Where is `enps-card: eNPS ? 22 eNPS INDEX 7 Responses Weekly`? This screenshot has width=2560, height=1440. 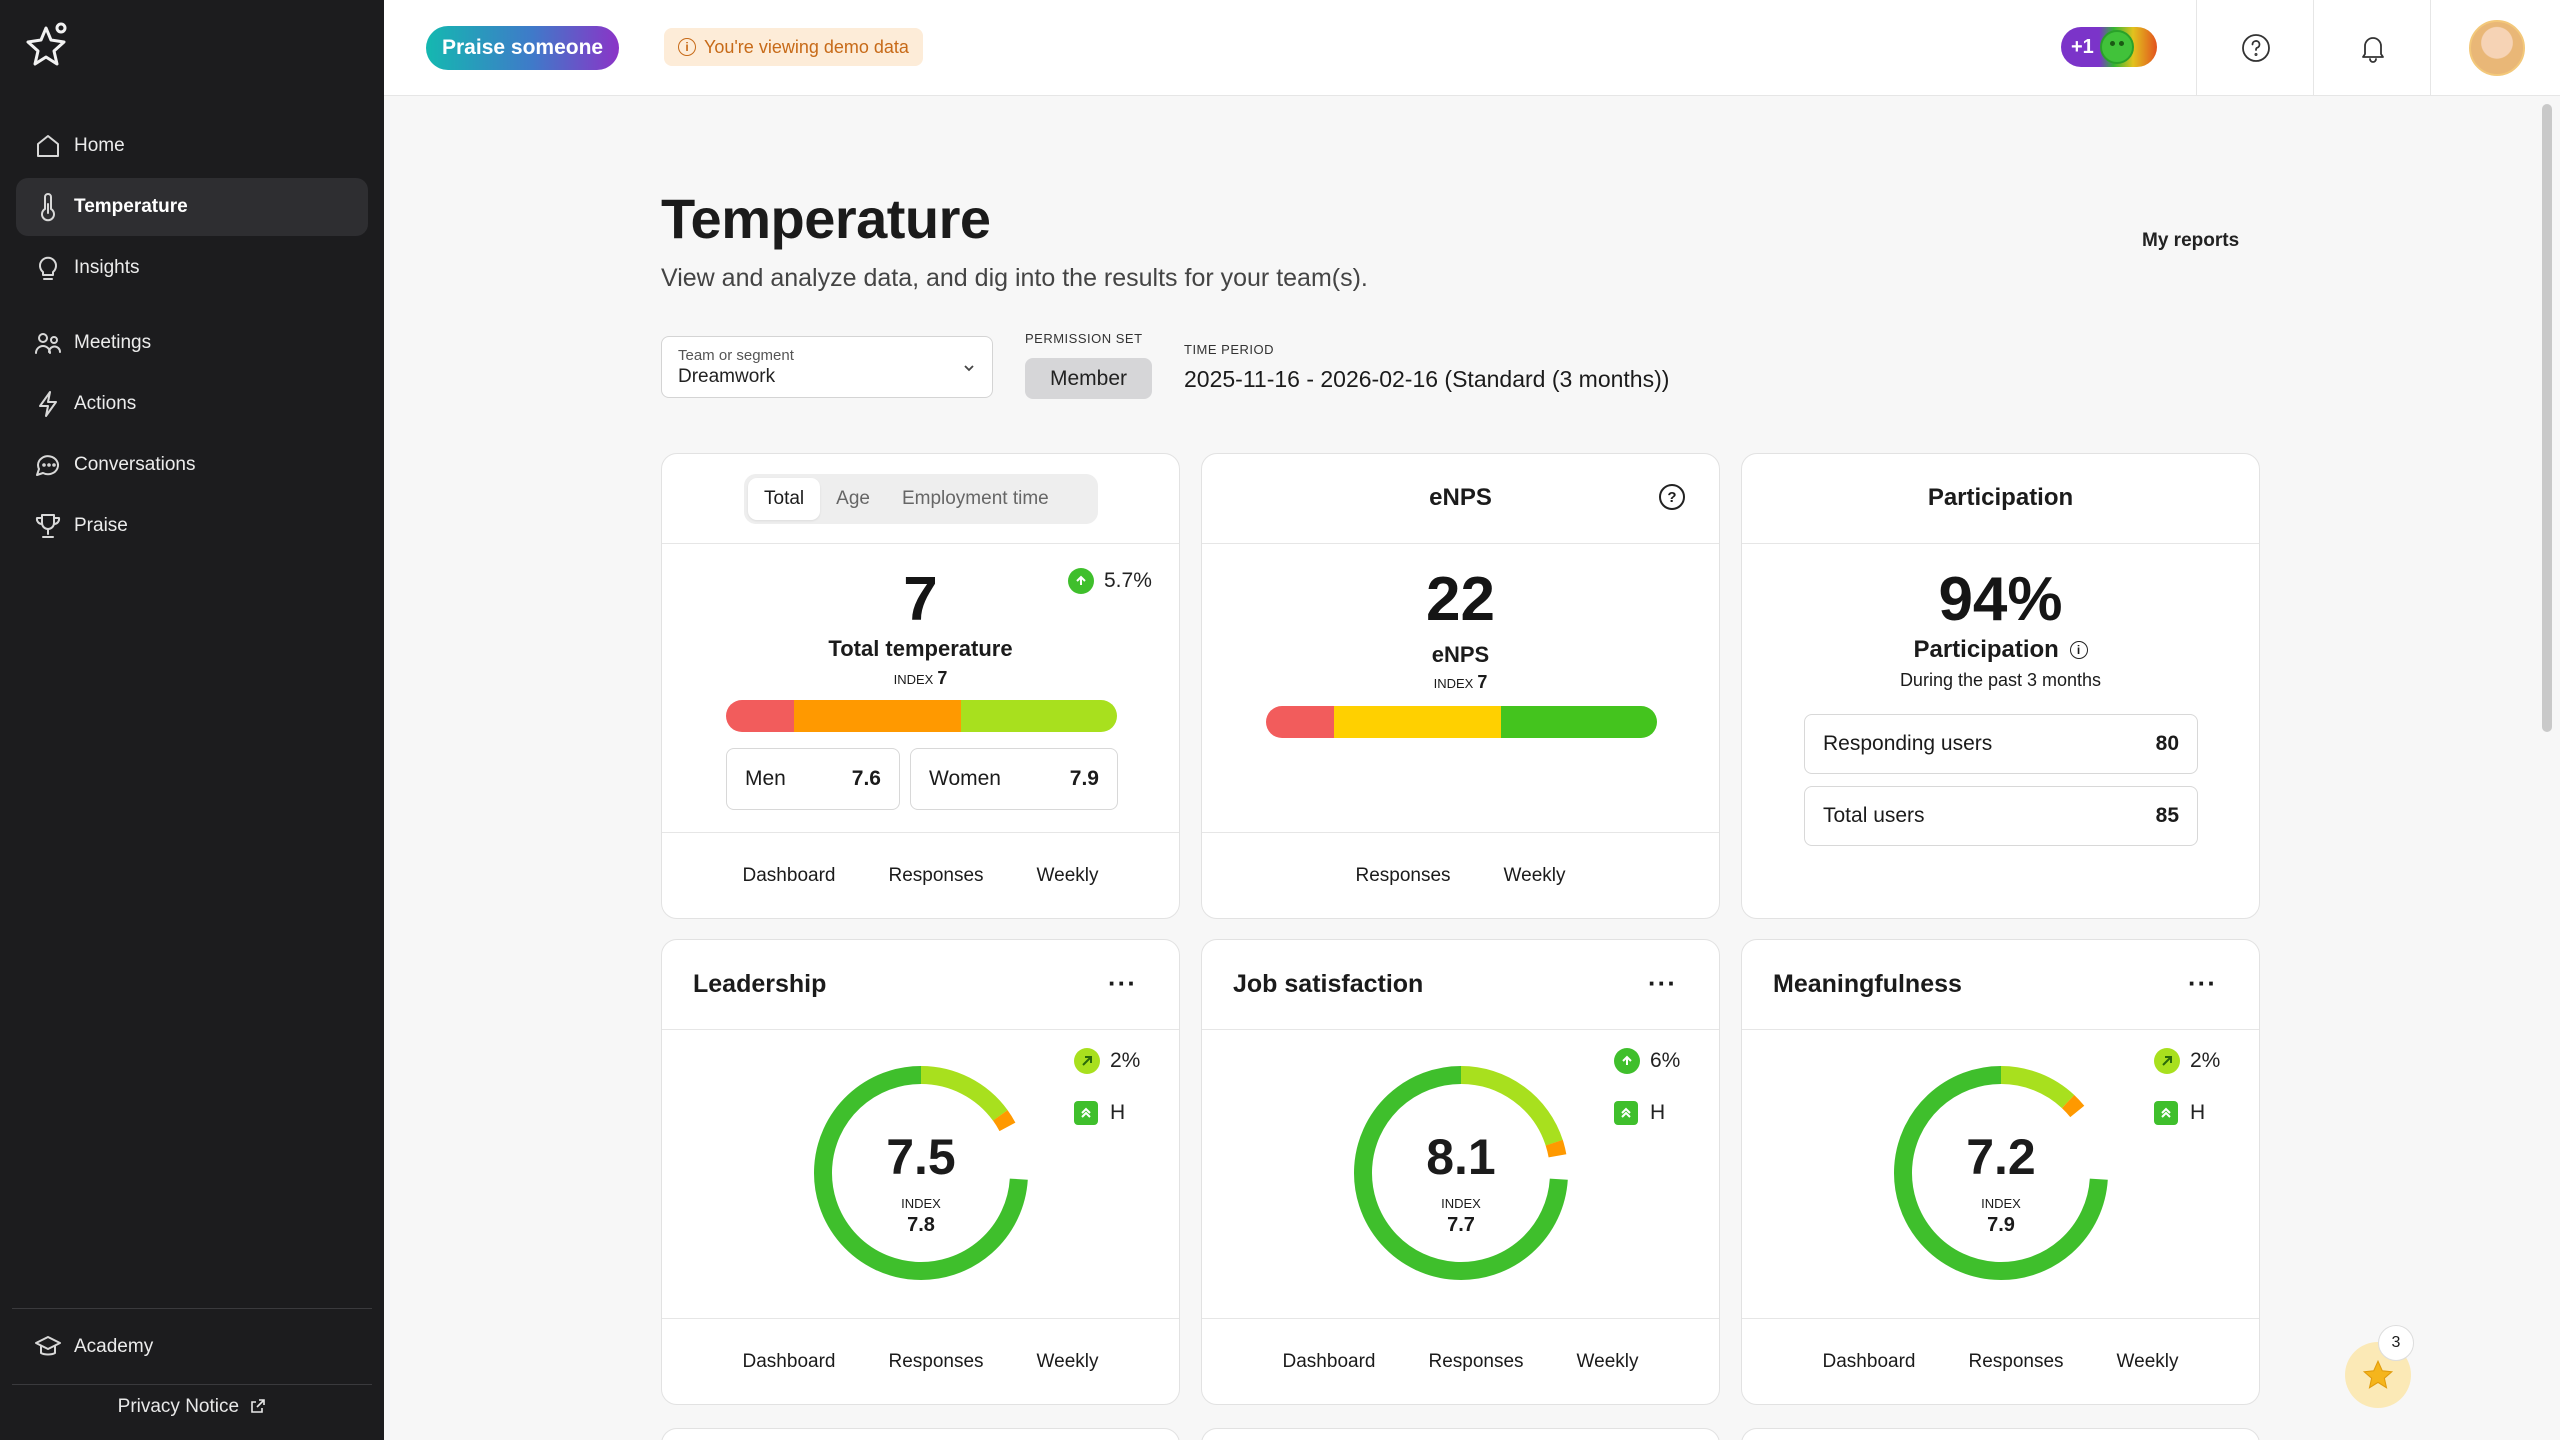 enps-card: eNPS ? 22 eNPS INDEX 7 Responses Weekly is located at coordinates (1460, 686).